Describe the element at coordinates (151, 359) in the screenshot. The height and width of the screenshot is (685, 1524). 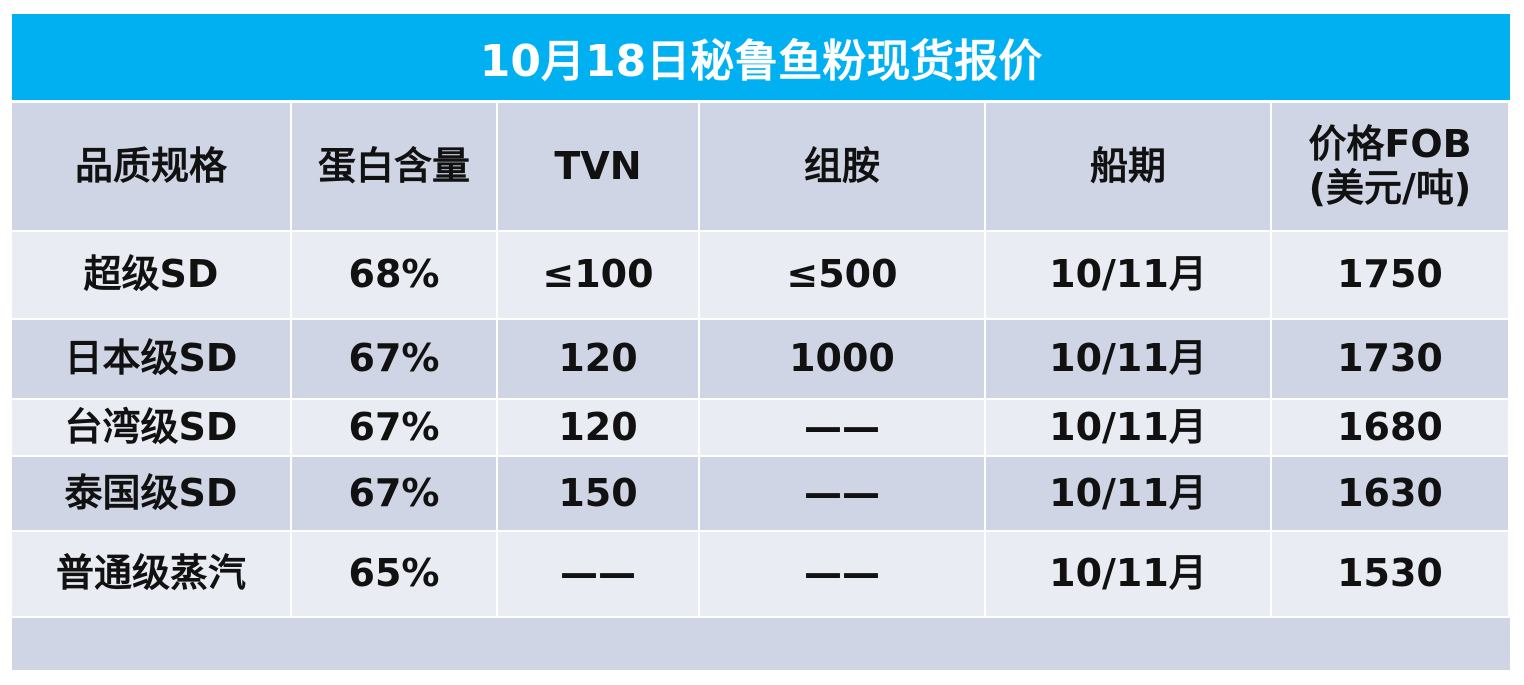
I see `table-cell: 日本级SD` at that location.